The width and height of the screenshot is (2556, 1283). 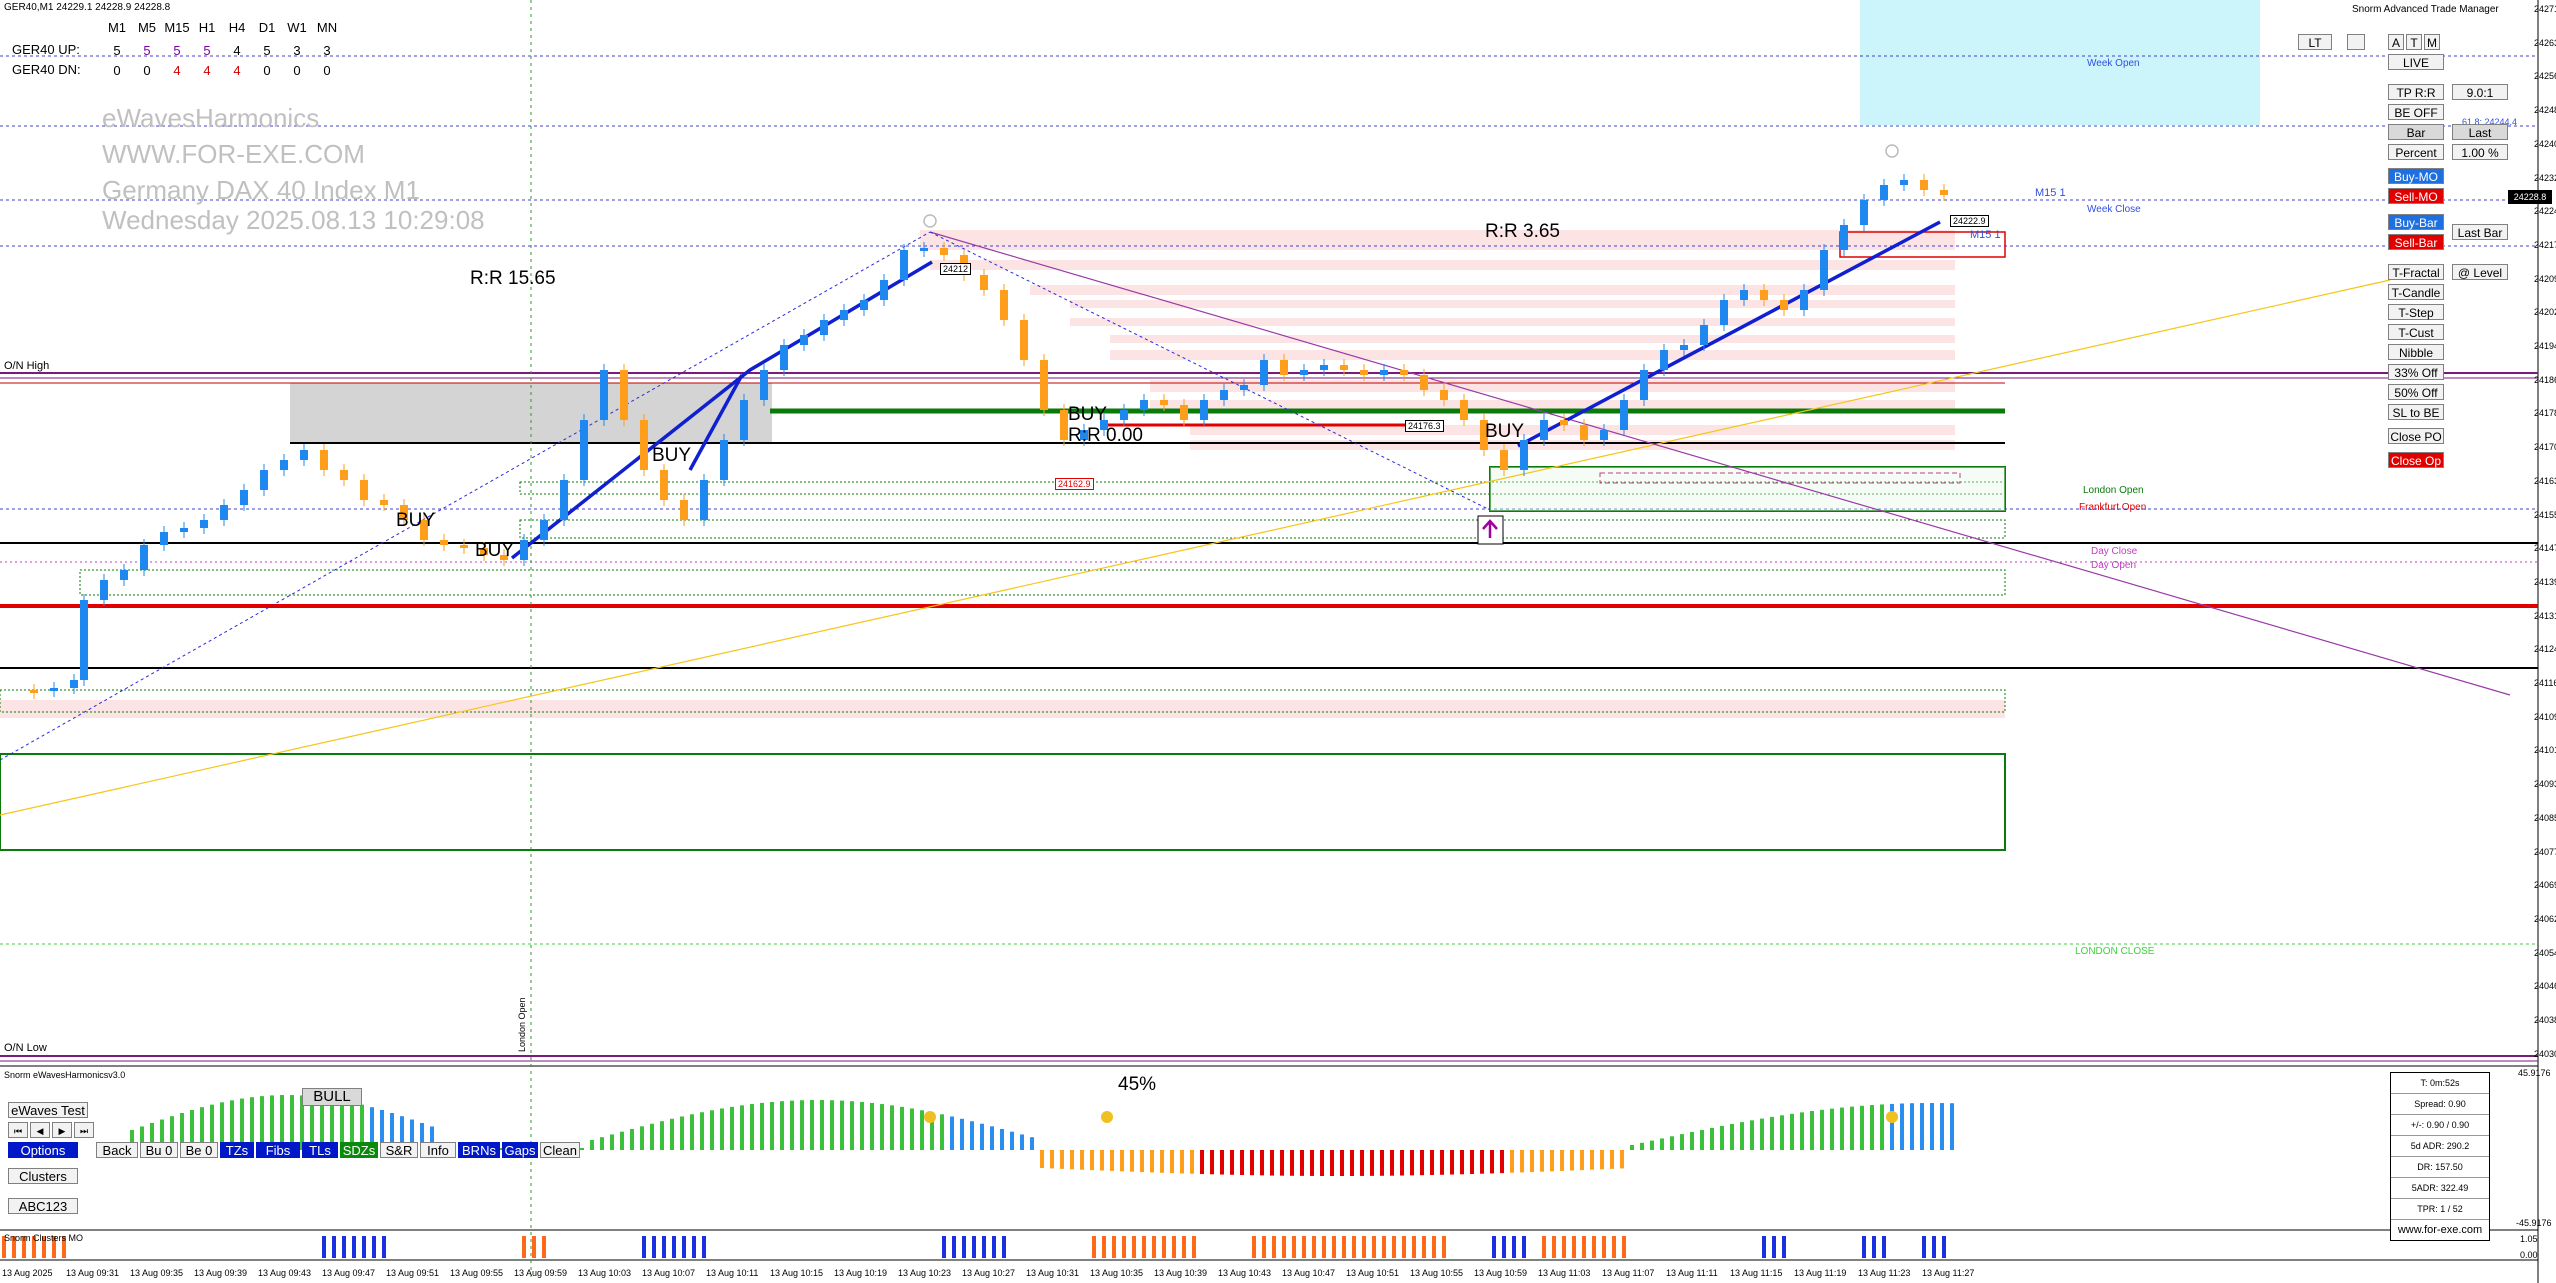 I want to click on lt-button: LT, so click(x=2315, y=42).